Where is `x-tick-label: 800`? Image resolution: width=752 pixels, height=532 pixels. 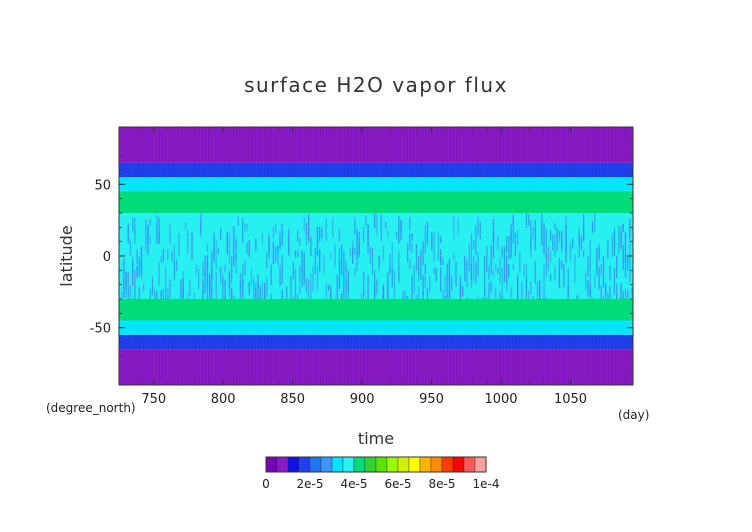 x-tick-label: 800 is located at coordinates (223, 399).